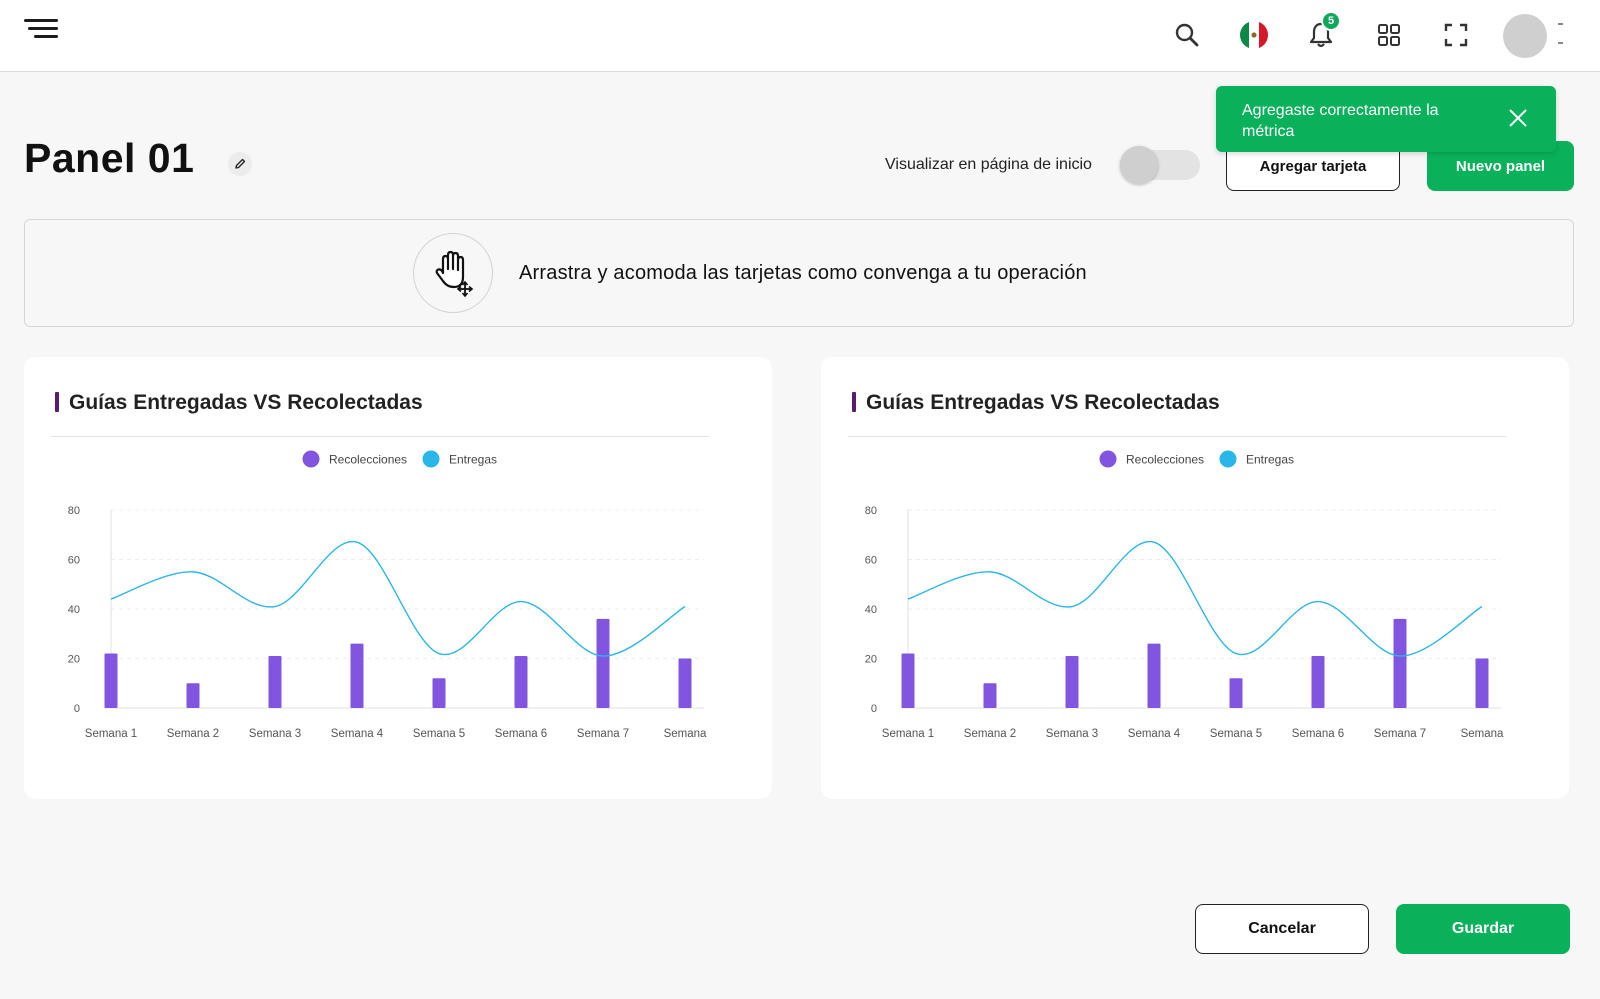  What do you see at coordinates (1389, 35) in the screenshot?
I see `grid-icon` at bounding box center [1389, 35].